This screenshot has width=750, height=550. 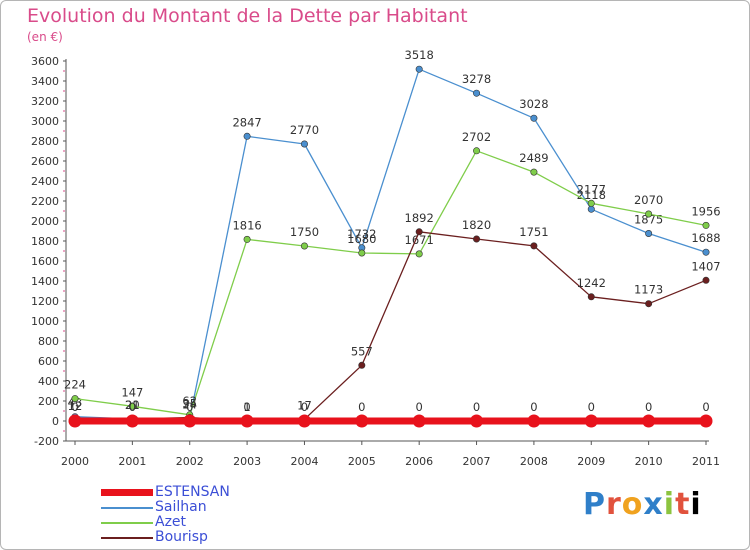 I want to click on legend-item-bourisp: Bourisp, so click(x=165, y=537).